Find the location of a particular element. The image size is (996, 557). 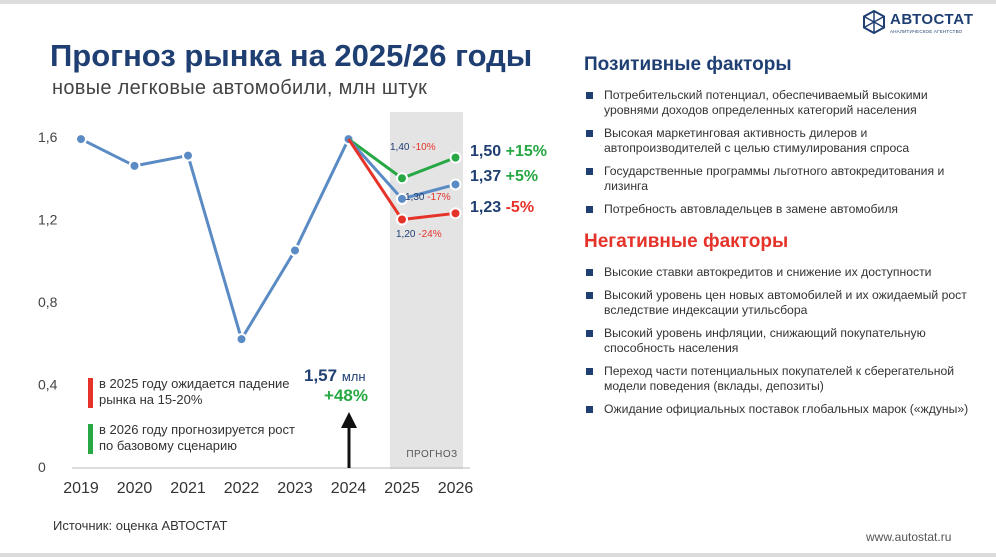

positive-factors-title: Позитивные факторы is located at coordinates (688, 64).